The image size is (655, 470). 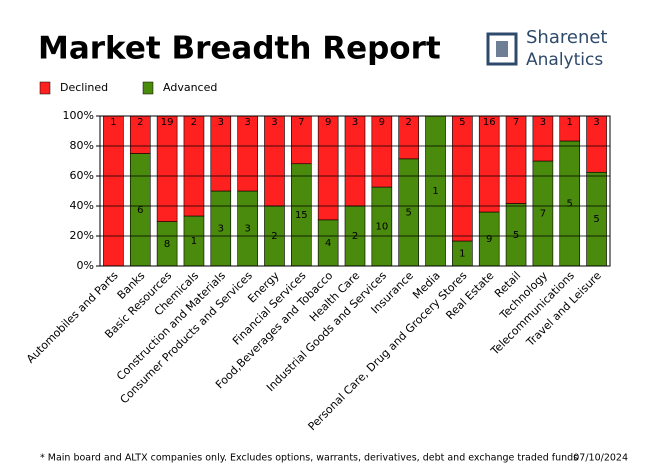 I want to click on data-label: 19, so click(x=167, y=122).